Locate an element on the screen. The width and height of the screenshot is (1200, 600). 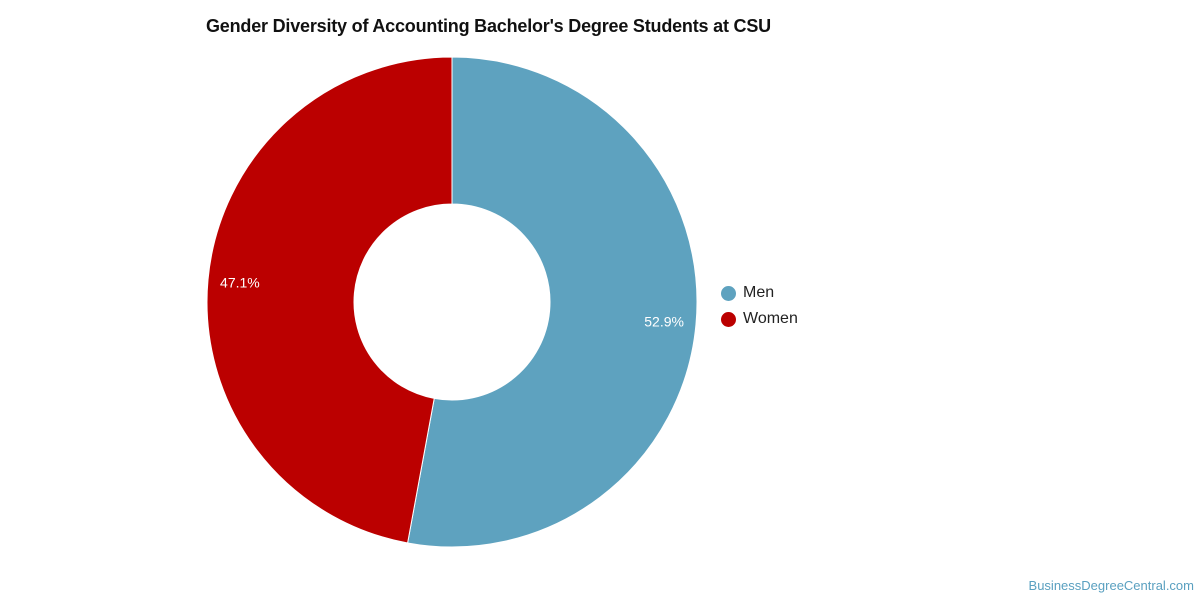
donut-labels: 52.9% 47.1% is located at coordinates (452, 302).